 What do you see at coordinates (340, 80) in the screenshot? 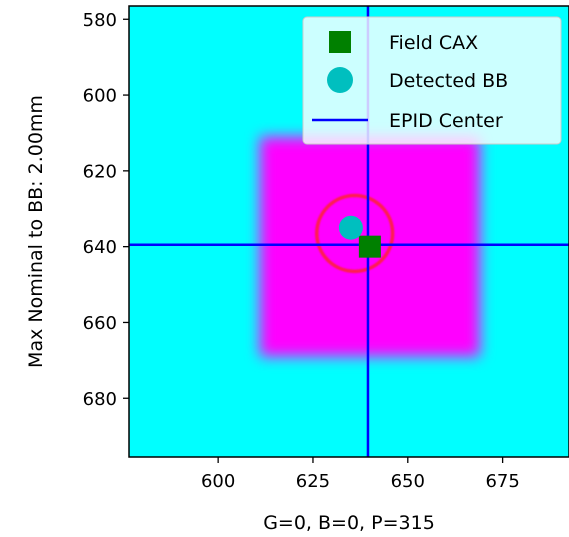
I see `legend-detected-bb-symbol` at bounding box center [340, 80].